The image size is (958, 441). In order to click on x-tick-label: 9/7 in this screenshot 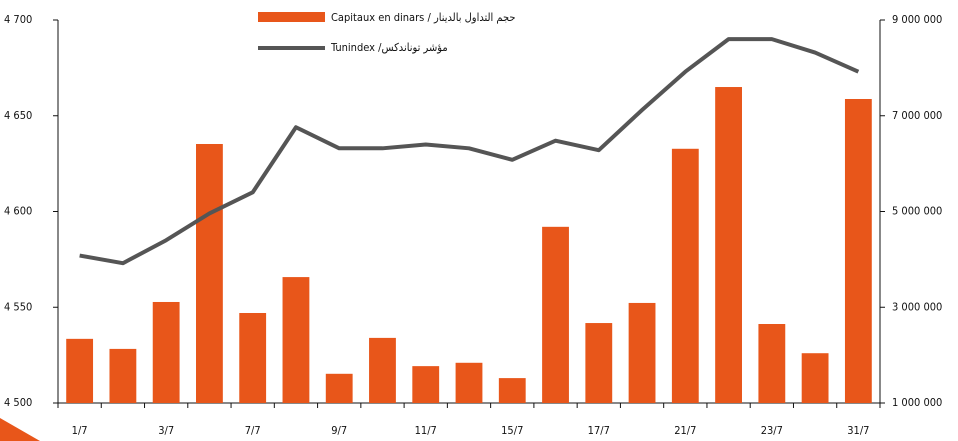, I will do `click(339, 430)`.